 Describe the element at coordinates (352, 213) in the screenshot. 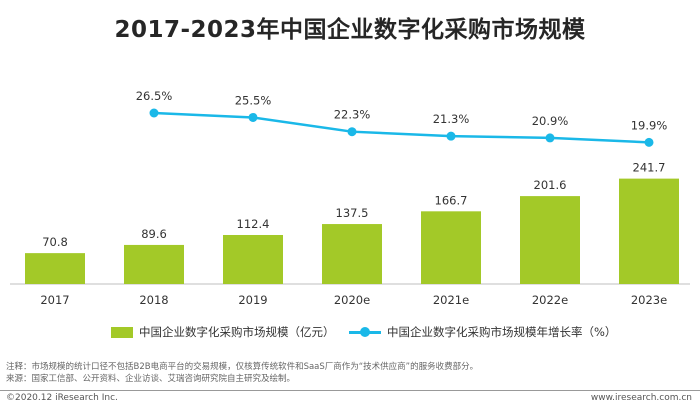

I see `bar-value-label: 137.5` at that location.